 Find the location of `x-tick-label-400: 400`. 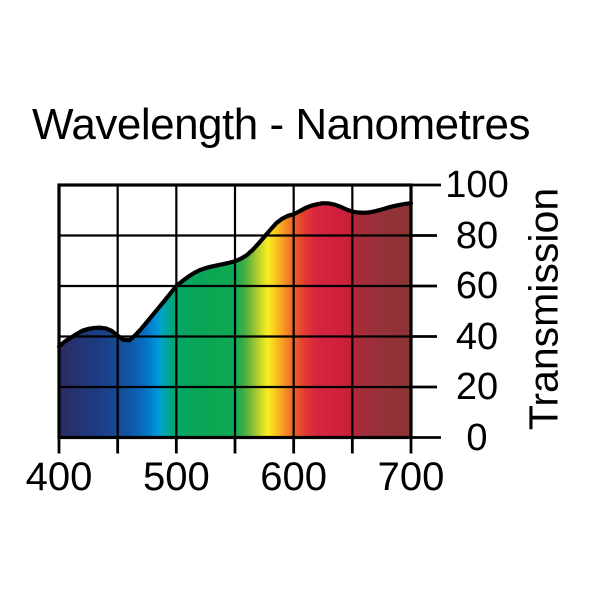

x-tick-label-400: 400 is located at coordinates (59, 477).